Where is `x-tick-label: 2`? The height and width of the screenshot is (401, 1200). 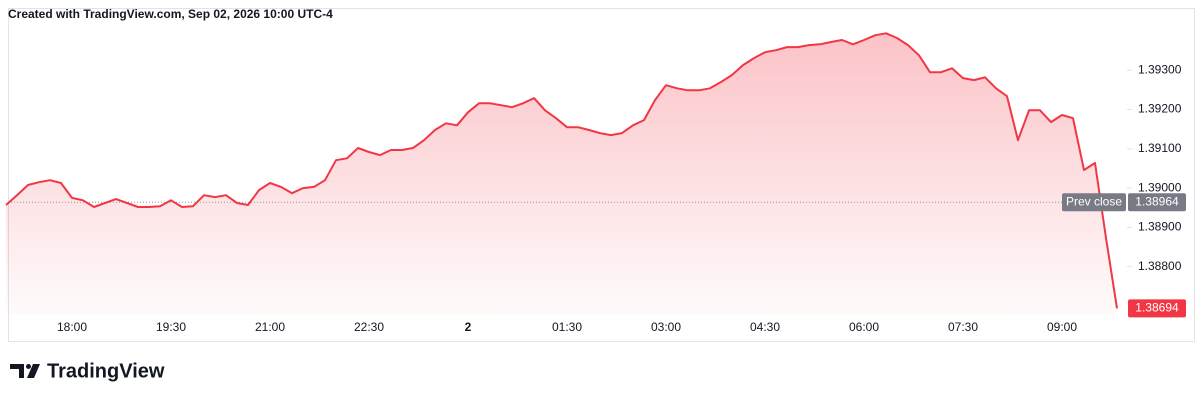
x-tick-label: 2 is located at coordinates (468, 327).